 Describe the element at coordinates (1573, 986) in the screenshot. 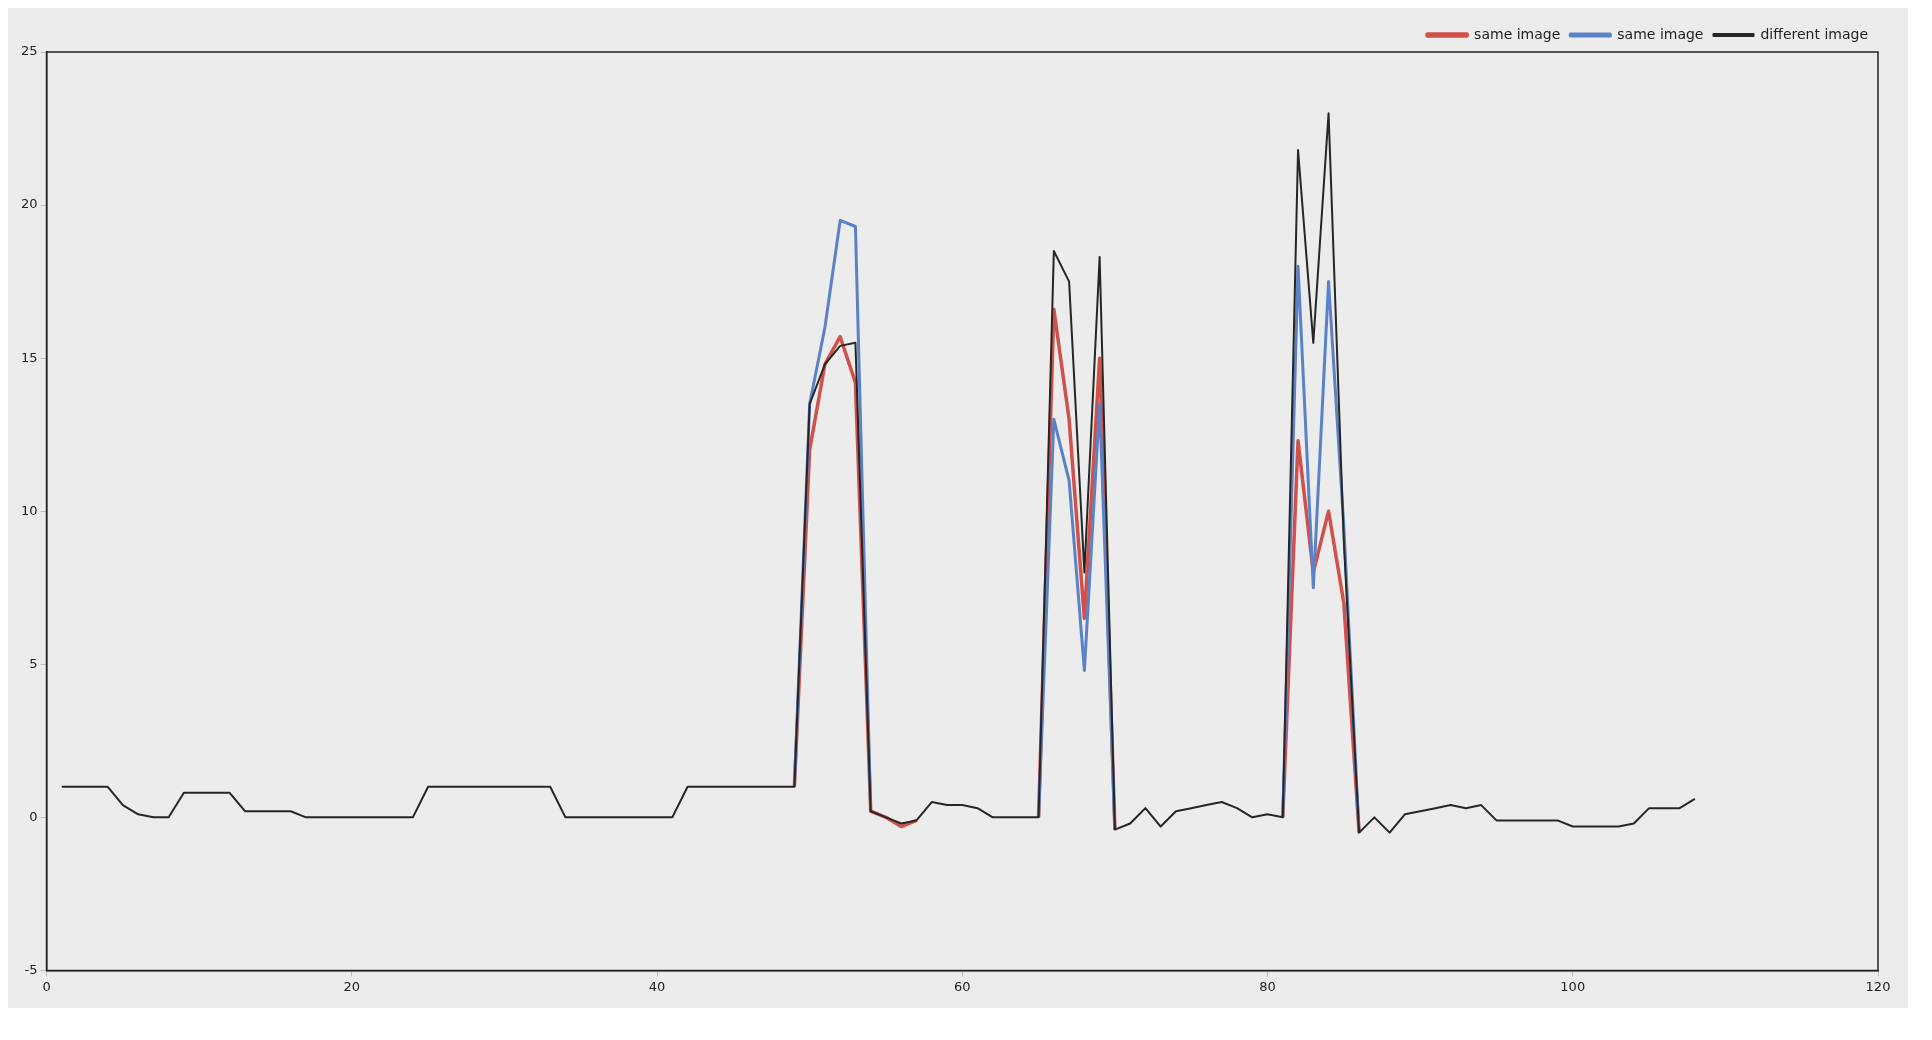

I see `x-tick-label: 100` at that location.